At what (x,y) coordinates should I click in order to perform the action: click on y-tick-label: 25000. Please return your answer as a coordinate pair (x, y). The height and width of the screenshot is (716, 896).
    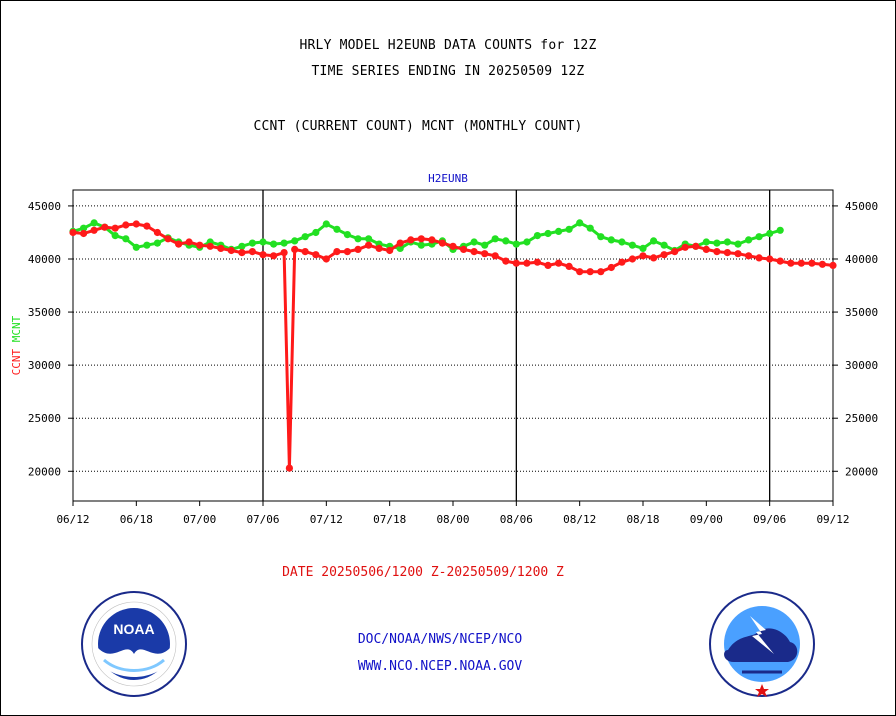
    Looking at the image, I should click on (44, 418).